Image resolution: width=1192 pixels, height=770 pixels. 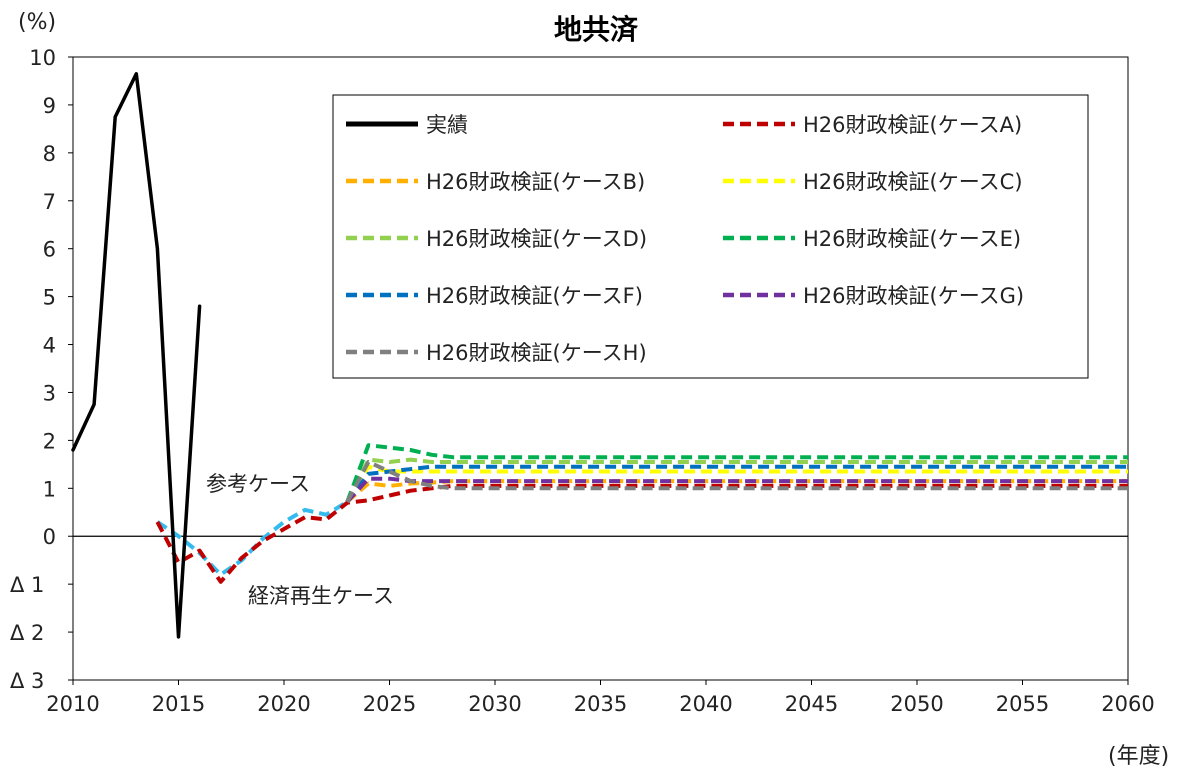 What do you see at coordinates (536, 353) in the screenshot?
I see `legend-label-8: H26財政検証(ケースH)` at bounding box center [536, 353].